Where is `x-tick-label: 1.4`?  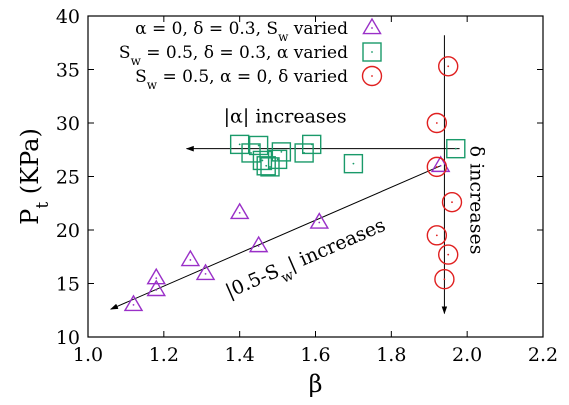
x-tick-label: 1.4 is located at coordinates (240, 355).